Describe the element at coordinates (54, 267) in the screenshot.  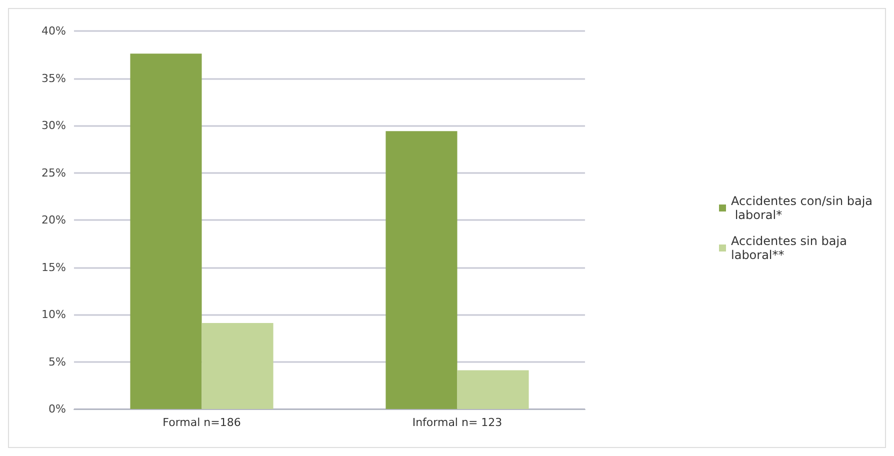
I see `y-tick-label: 15%` at that location.